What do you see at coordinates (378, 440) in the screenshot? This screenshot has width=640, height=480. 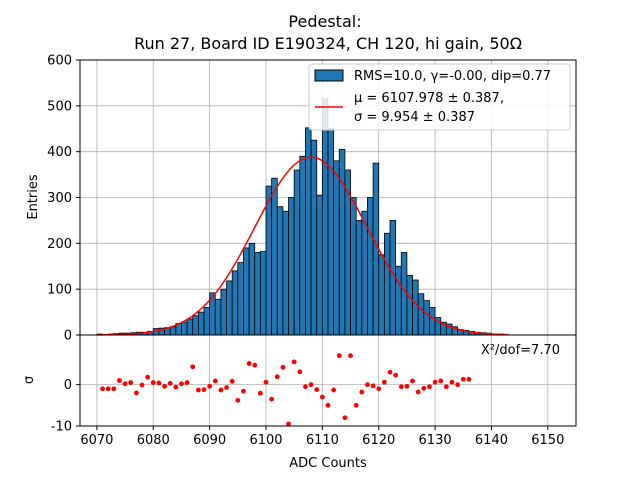 I see `x-tick-label: 6120` at bounding box center [378, 440].